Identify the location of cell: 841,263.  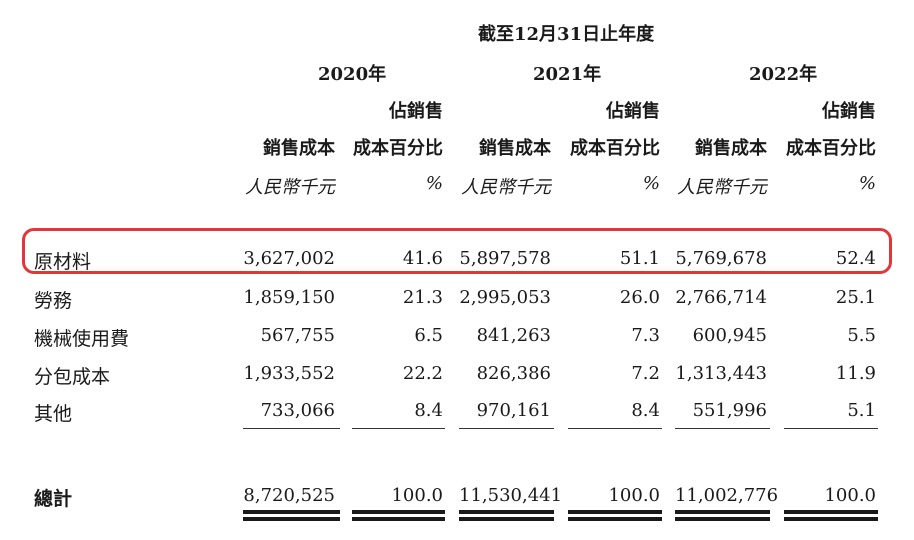
(513, 335).